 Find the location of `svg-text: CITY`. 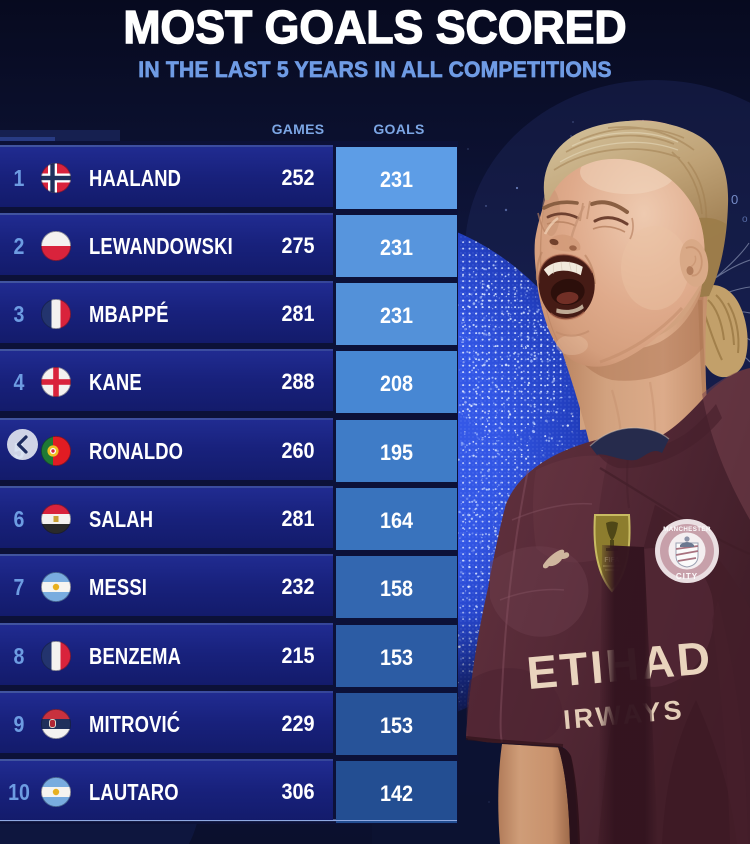

svg-text: CITY is located at coordinates (687, 576).